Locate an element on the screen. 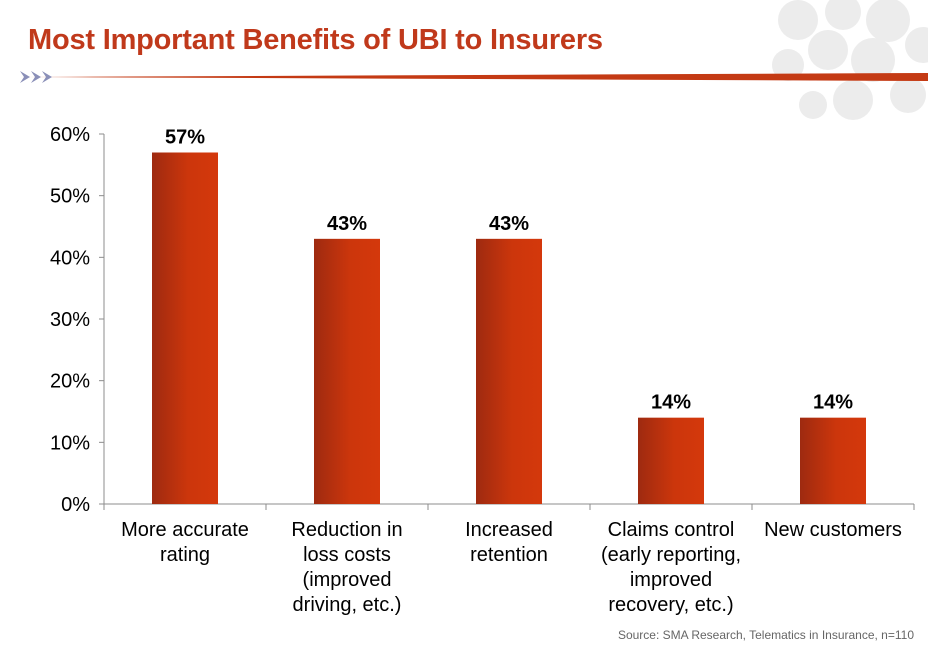  y-tick-label: 50% is located at coordinates (70, 197).